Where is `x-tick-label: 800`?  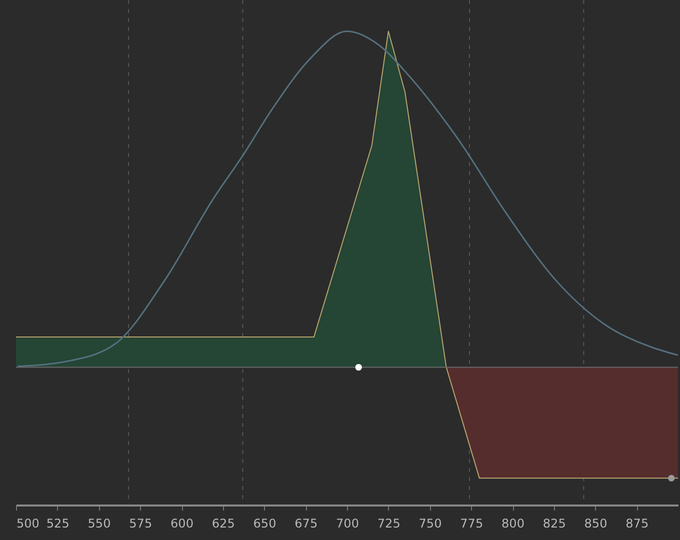
x-tick-label: 800 is located at coordinates (513, 523).